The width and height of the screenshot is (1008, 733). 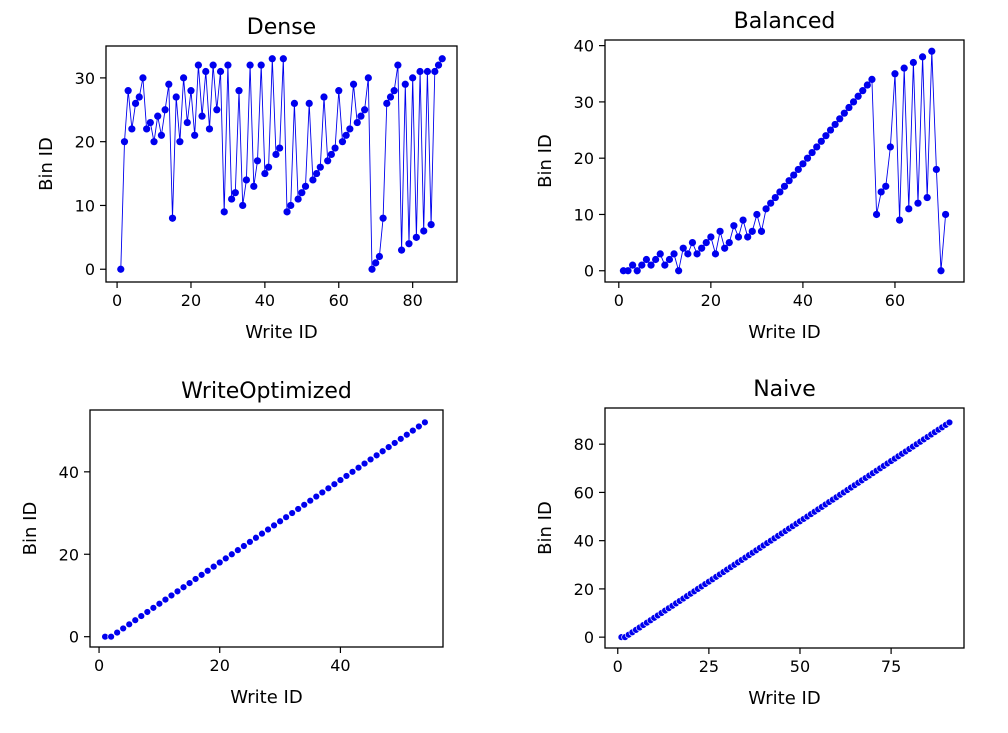 What do you see at coordinates (266, 391) in the screenshot?
I see `chart-title: WriteOptimized` at bounding box center [266, 391].